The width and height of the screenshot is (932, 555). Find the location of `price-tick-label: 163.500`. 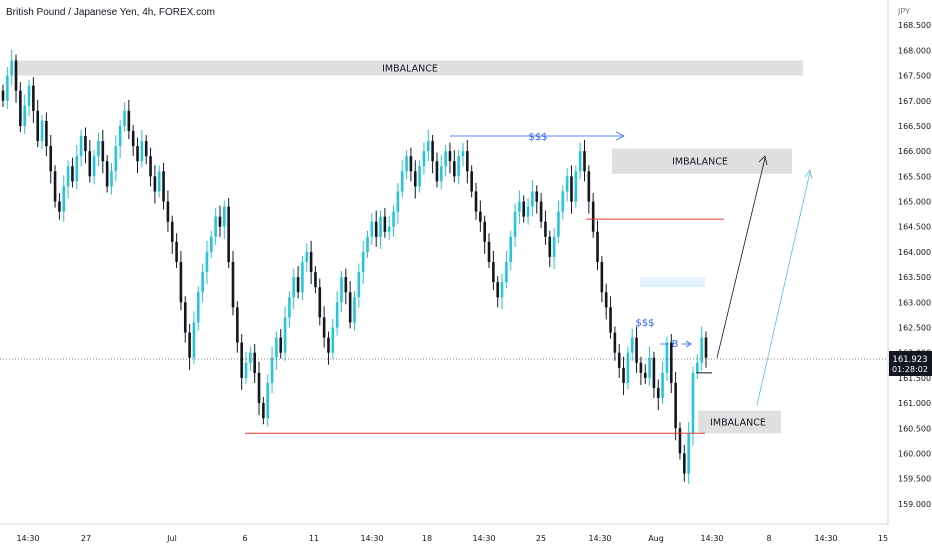

price-tick-label: 163.500 is located at coordinates (914, 277).